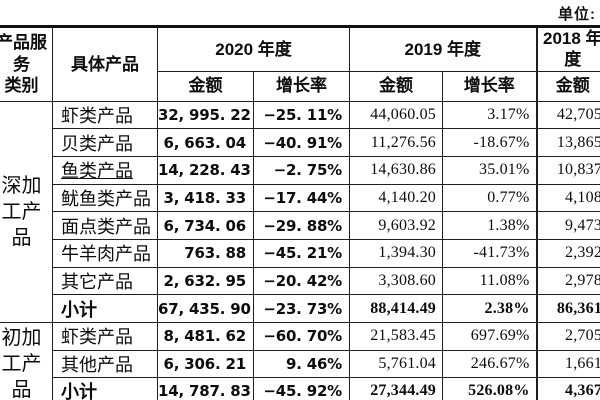 Image resolution: width=600 pixels, height=400 pixels. Describe the element at coordinates (105, 142) in the screenshot. I see `cell-product: 贝类产品` at that location.